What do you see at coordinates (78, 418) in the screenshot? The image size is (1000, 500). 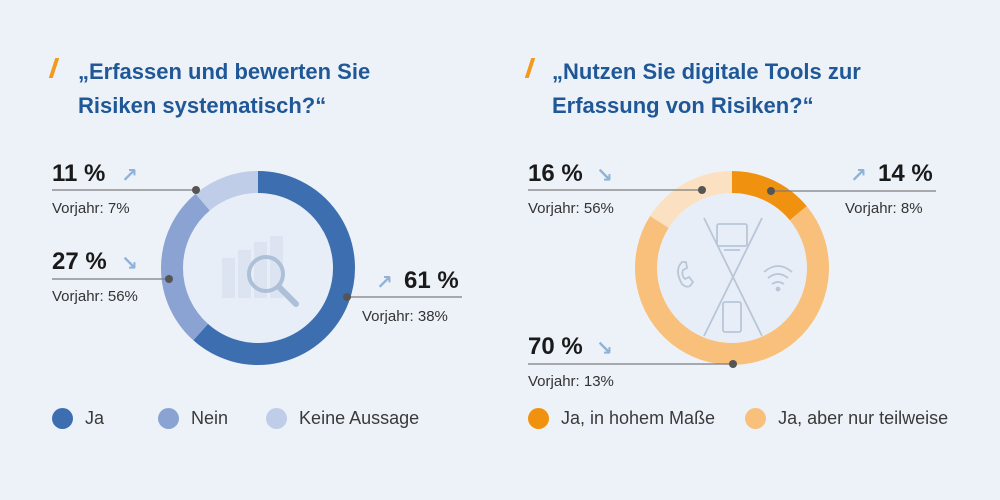 I see `legend-item-ja: Ja` at bounding box center [78, 418].